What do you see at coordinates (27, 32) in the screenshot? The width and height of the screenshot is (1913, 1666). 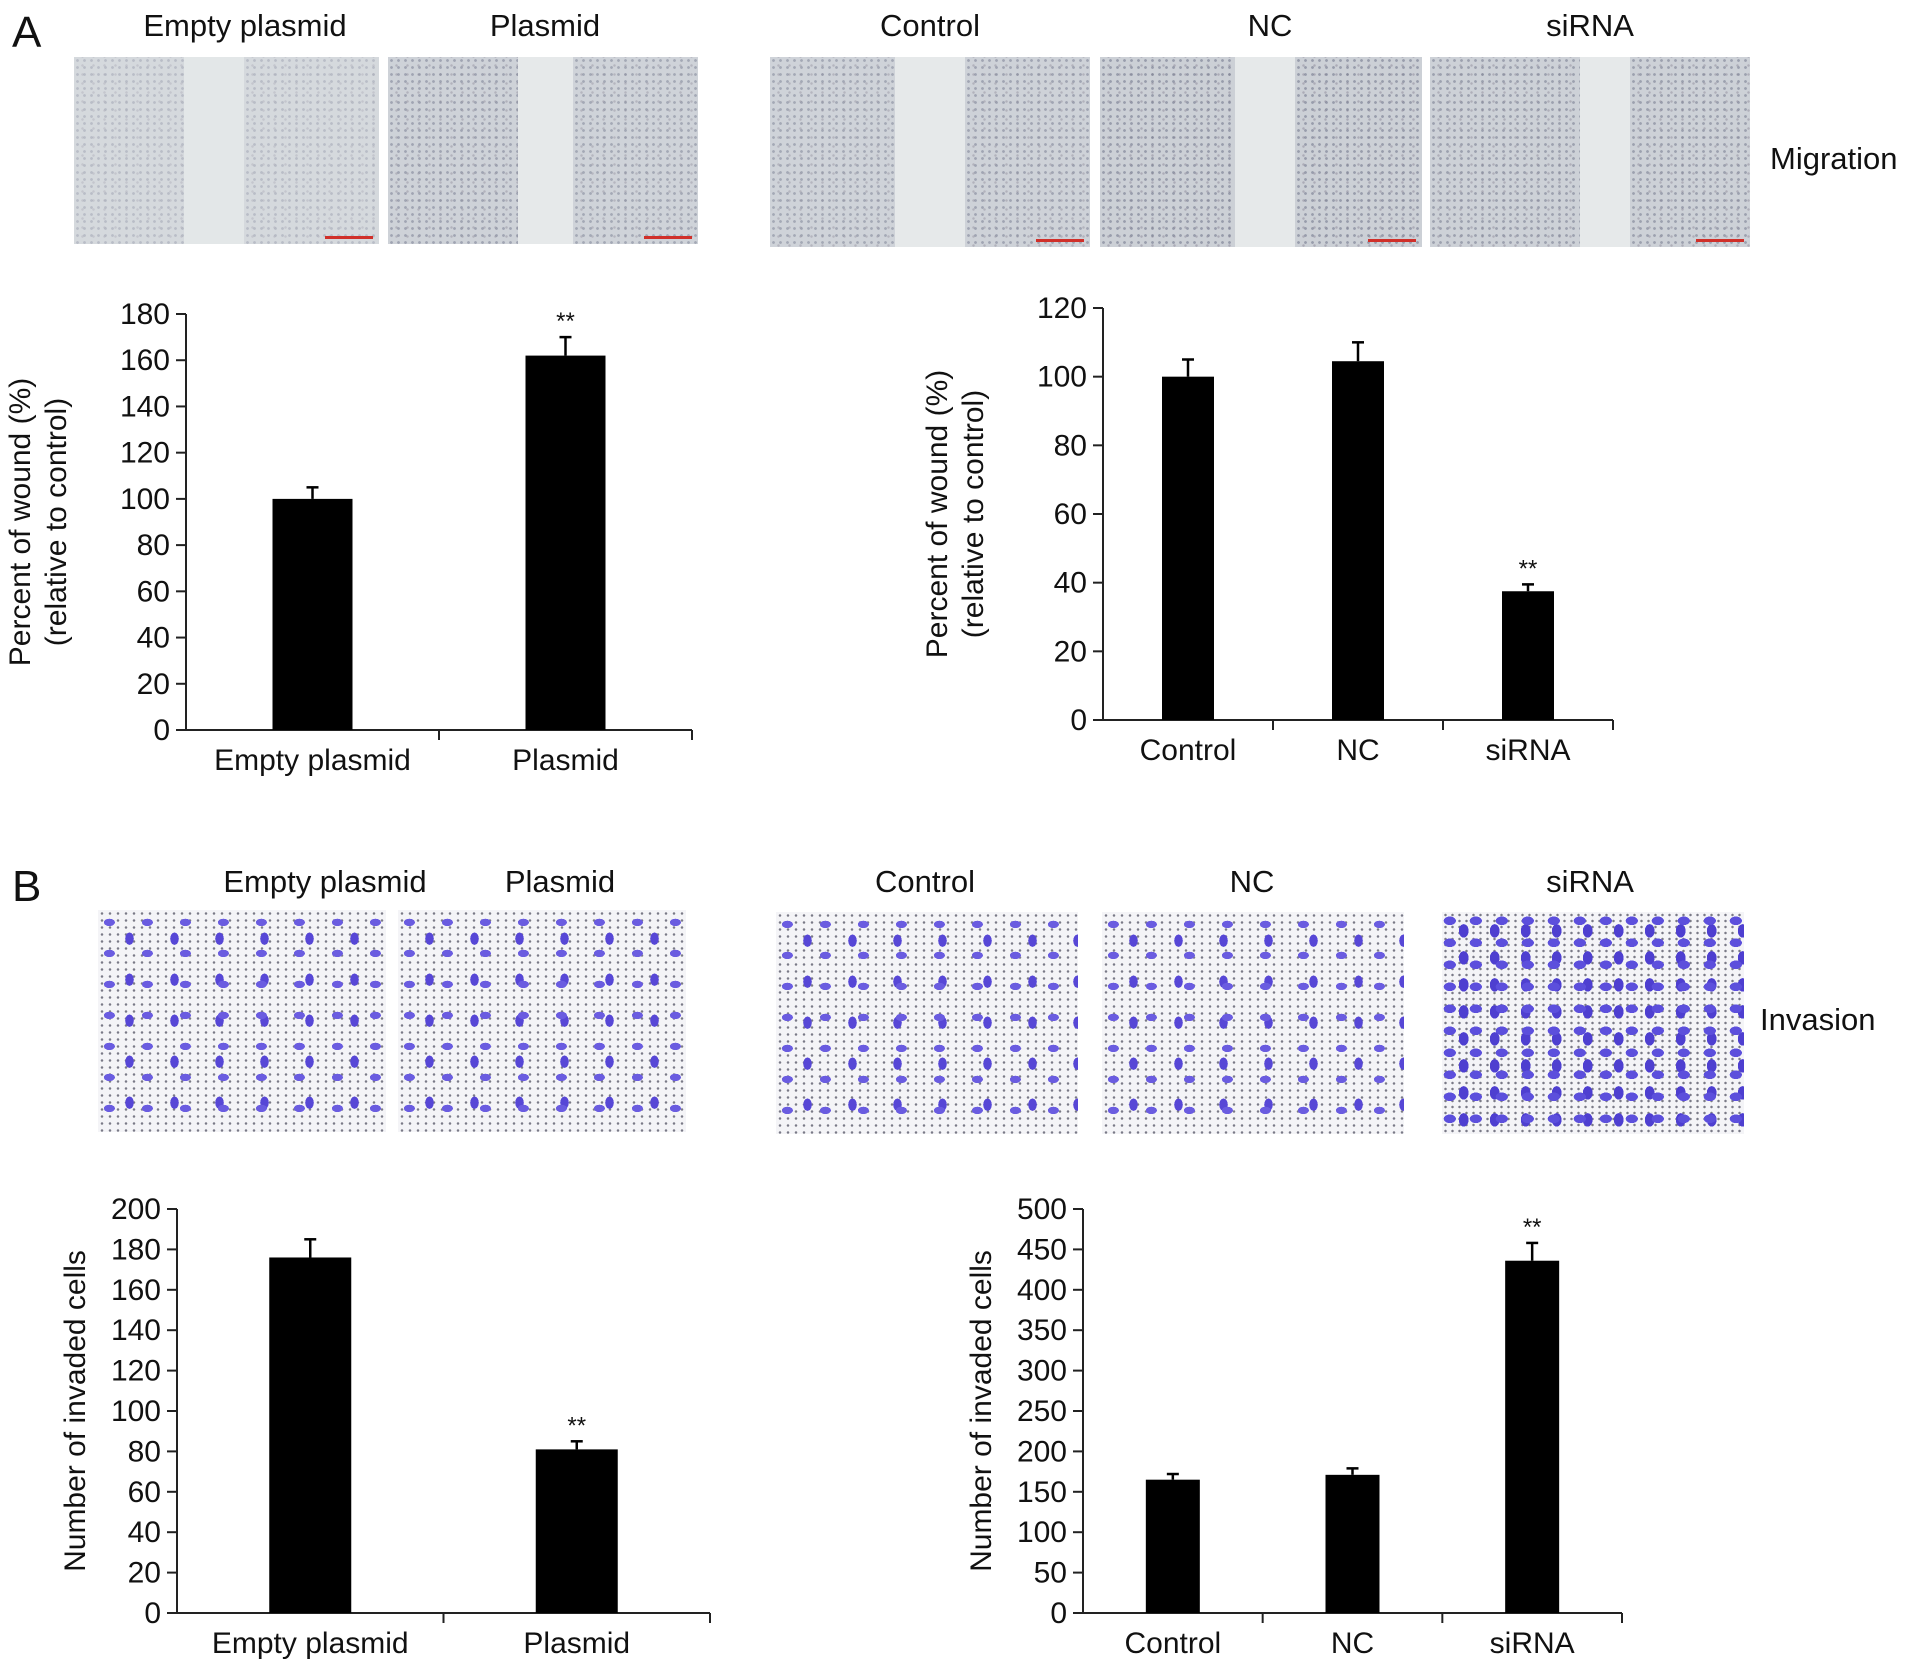 I see `panel-letter-a: A` at bounding box center [27, 32].